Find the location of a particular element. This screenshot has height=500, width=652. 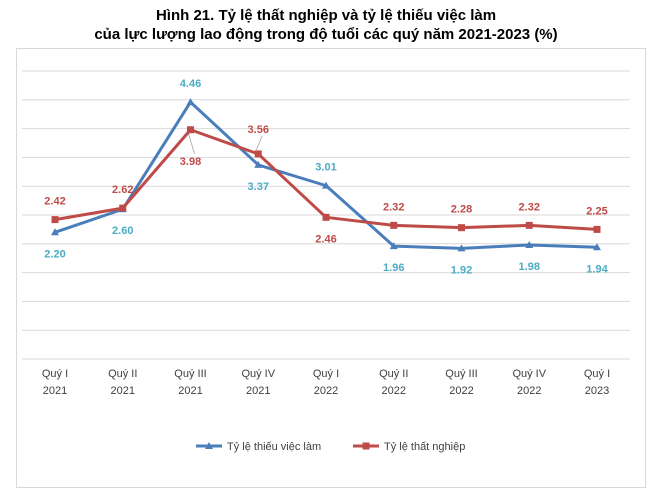

data-label-s1-5: 2.32 is located at coordinates (393, 207).